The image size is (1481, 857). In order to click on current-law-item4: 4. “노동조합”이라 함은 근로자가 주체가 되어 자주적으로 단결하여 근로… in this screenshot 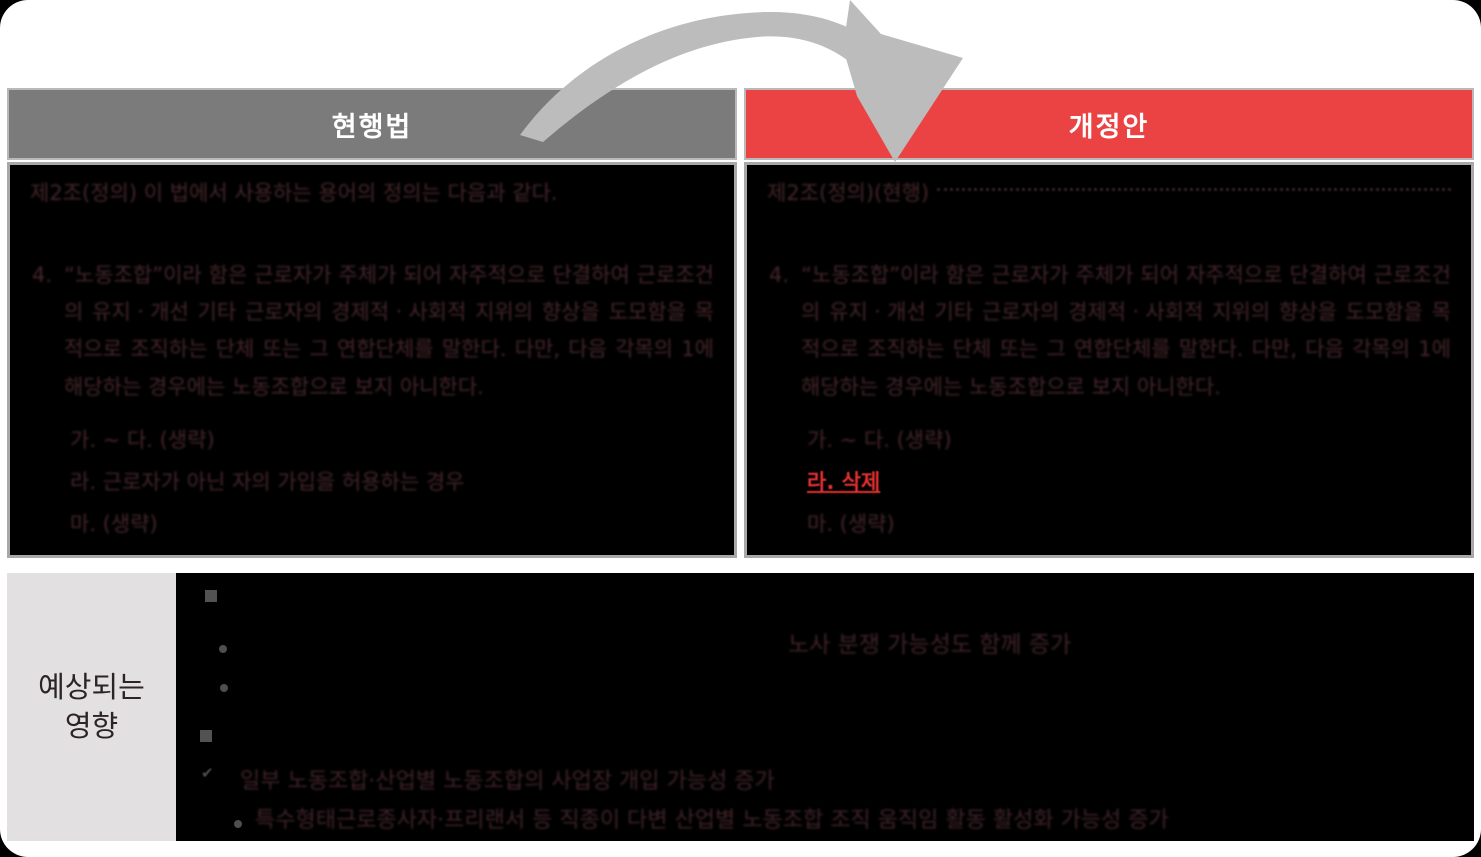, I will do `click(373, 332)`.